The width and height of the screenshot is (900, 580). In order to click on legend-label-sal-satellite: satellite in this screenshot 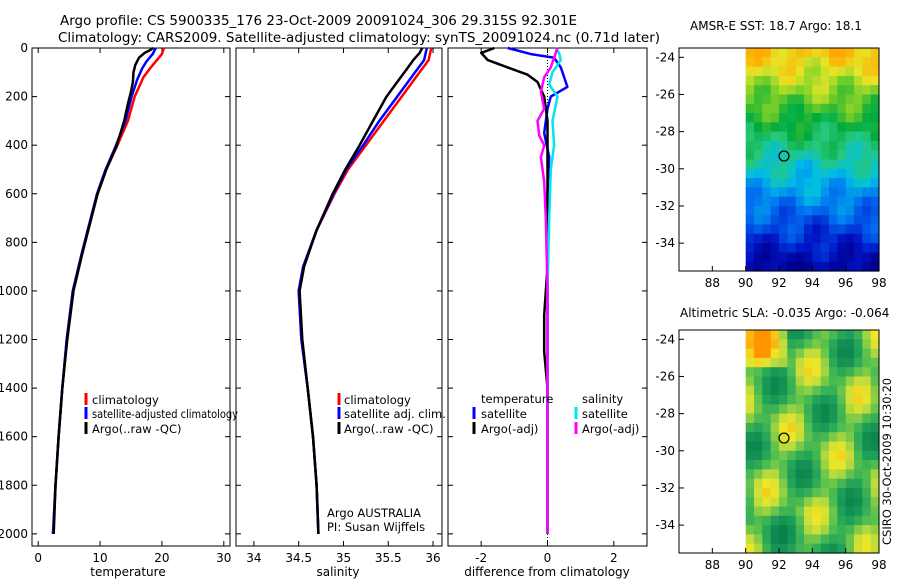, I will do `click(605, 414)`.